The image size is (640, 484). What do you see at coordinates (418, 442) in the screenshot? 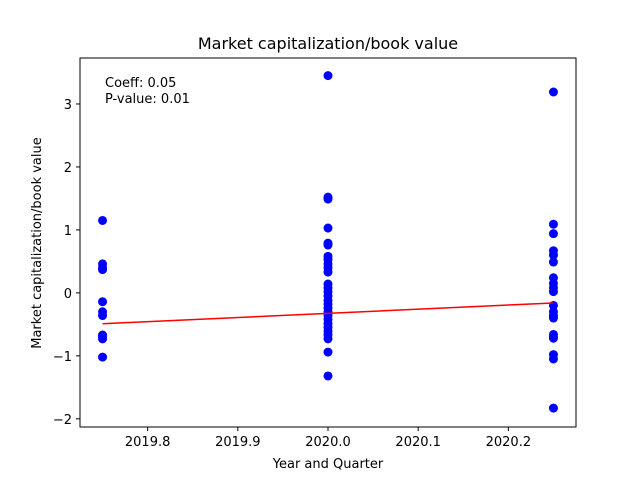
I see `x-tick-label: 2020.1` at bounding box center [418, 442].